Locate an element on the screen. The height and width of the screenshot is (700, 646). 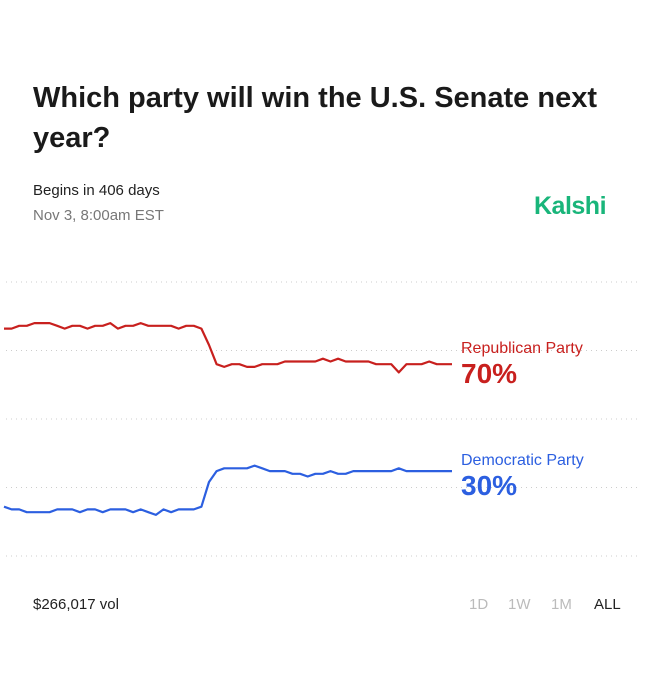
tab-1w: 1W is located at coordinates (519, 604).